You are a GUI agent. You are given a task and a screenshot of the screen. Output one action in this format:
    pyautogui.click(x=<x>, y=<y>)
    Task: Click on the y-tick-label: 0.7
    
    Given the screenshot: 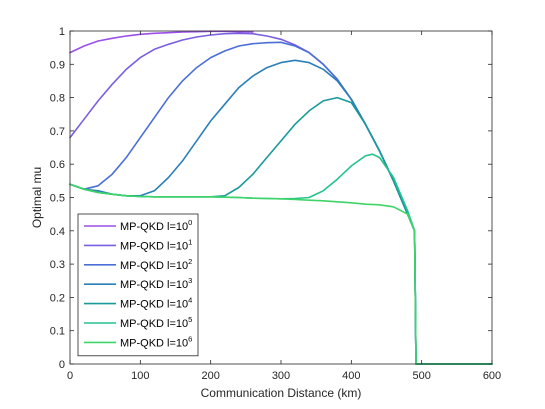 What is the action you would take?
    pyautogui.click(x=57, y=132)
    